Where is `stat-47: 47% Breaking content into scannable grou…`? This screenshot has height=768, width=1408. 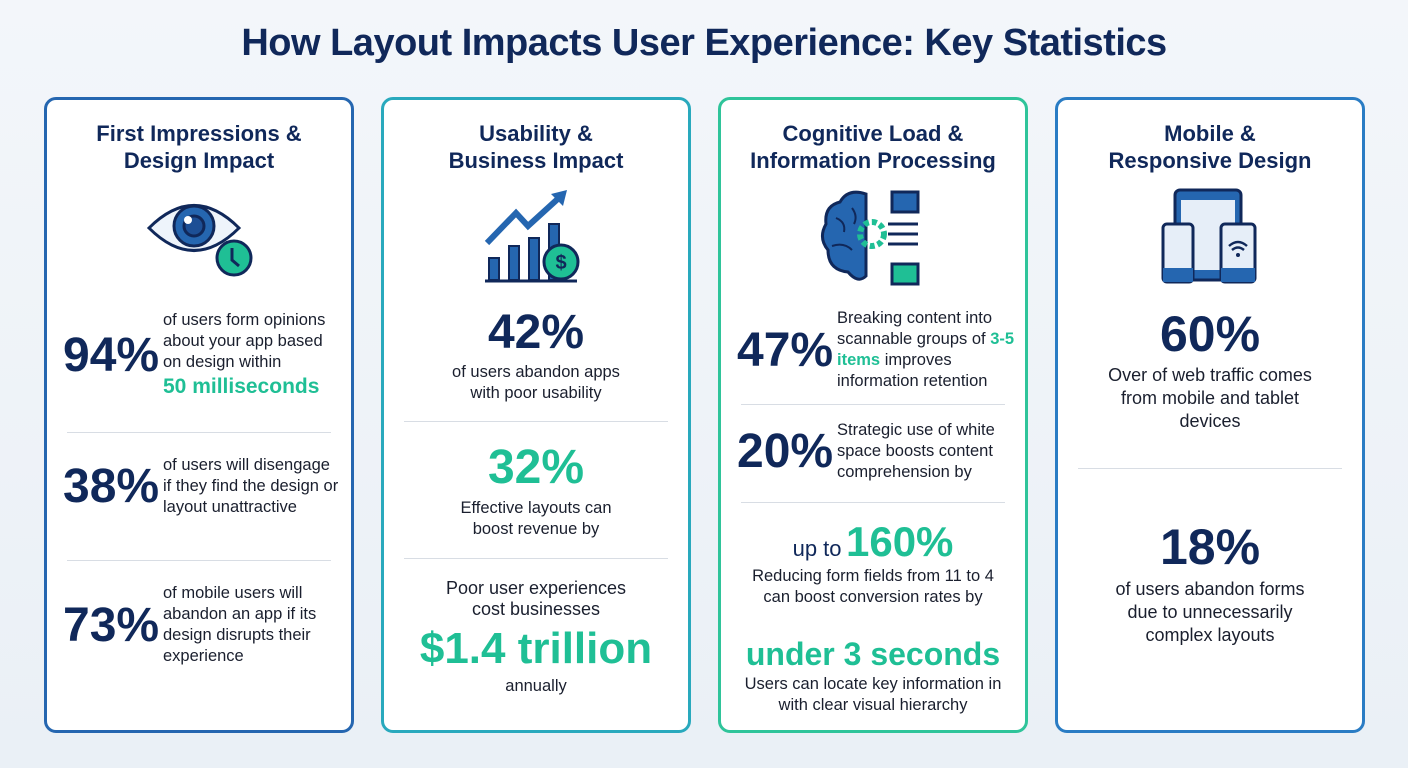 stat-47: 47% Breaking content into scannable grou… is located at coordinates (876, 350).